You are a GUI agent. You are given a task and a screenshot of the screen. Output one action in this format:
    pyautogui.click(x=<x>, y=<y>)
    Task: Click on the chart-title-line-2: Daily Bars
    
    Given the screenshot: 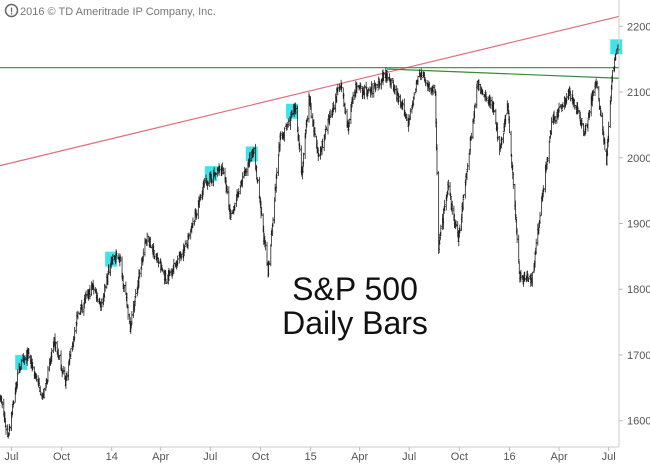 What is the action you would take?
    pyautogui.click(x=355, y=323)
    